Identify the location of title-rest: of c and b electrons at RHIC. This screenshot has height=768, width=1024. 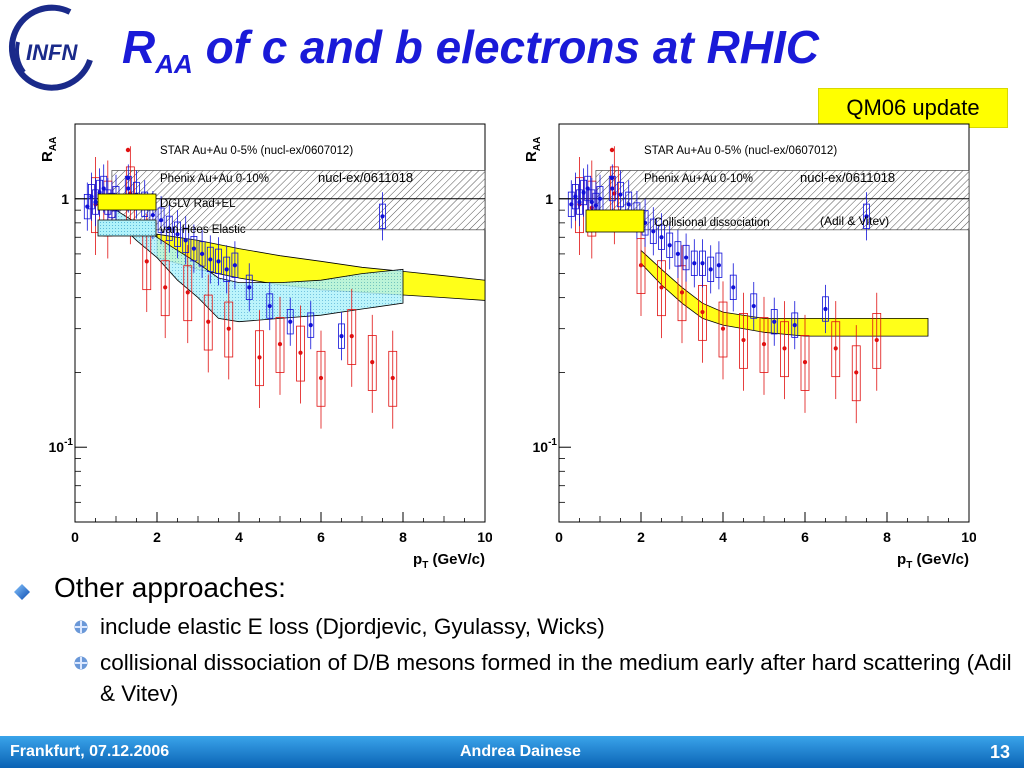
(506, 47).